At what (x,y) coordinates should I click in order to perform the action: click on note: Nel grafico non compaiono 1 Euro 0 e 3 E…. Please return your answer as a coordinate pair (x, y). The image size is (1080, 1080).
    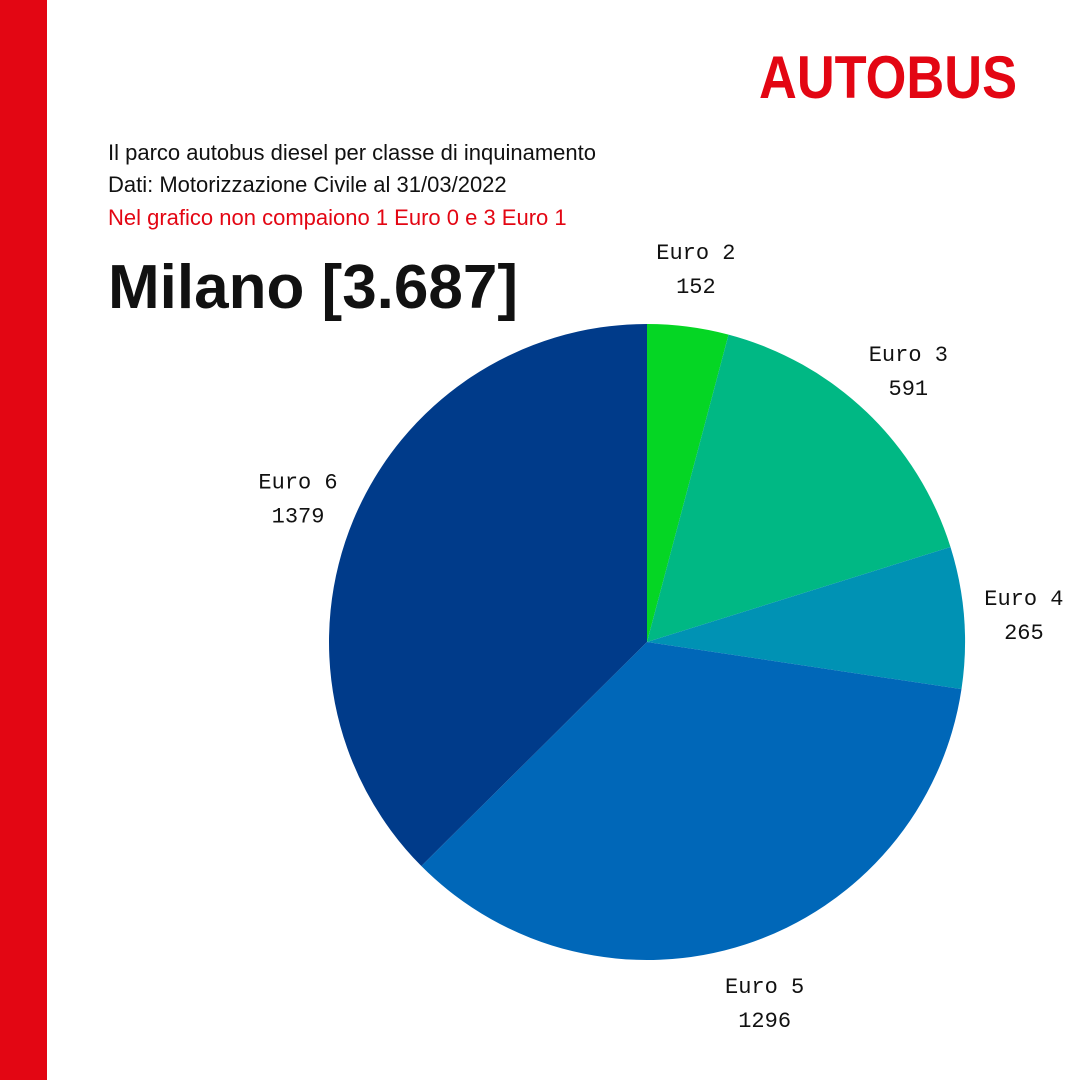
    Looking at the image, I should click on (337, 217).